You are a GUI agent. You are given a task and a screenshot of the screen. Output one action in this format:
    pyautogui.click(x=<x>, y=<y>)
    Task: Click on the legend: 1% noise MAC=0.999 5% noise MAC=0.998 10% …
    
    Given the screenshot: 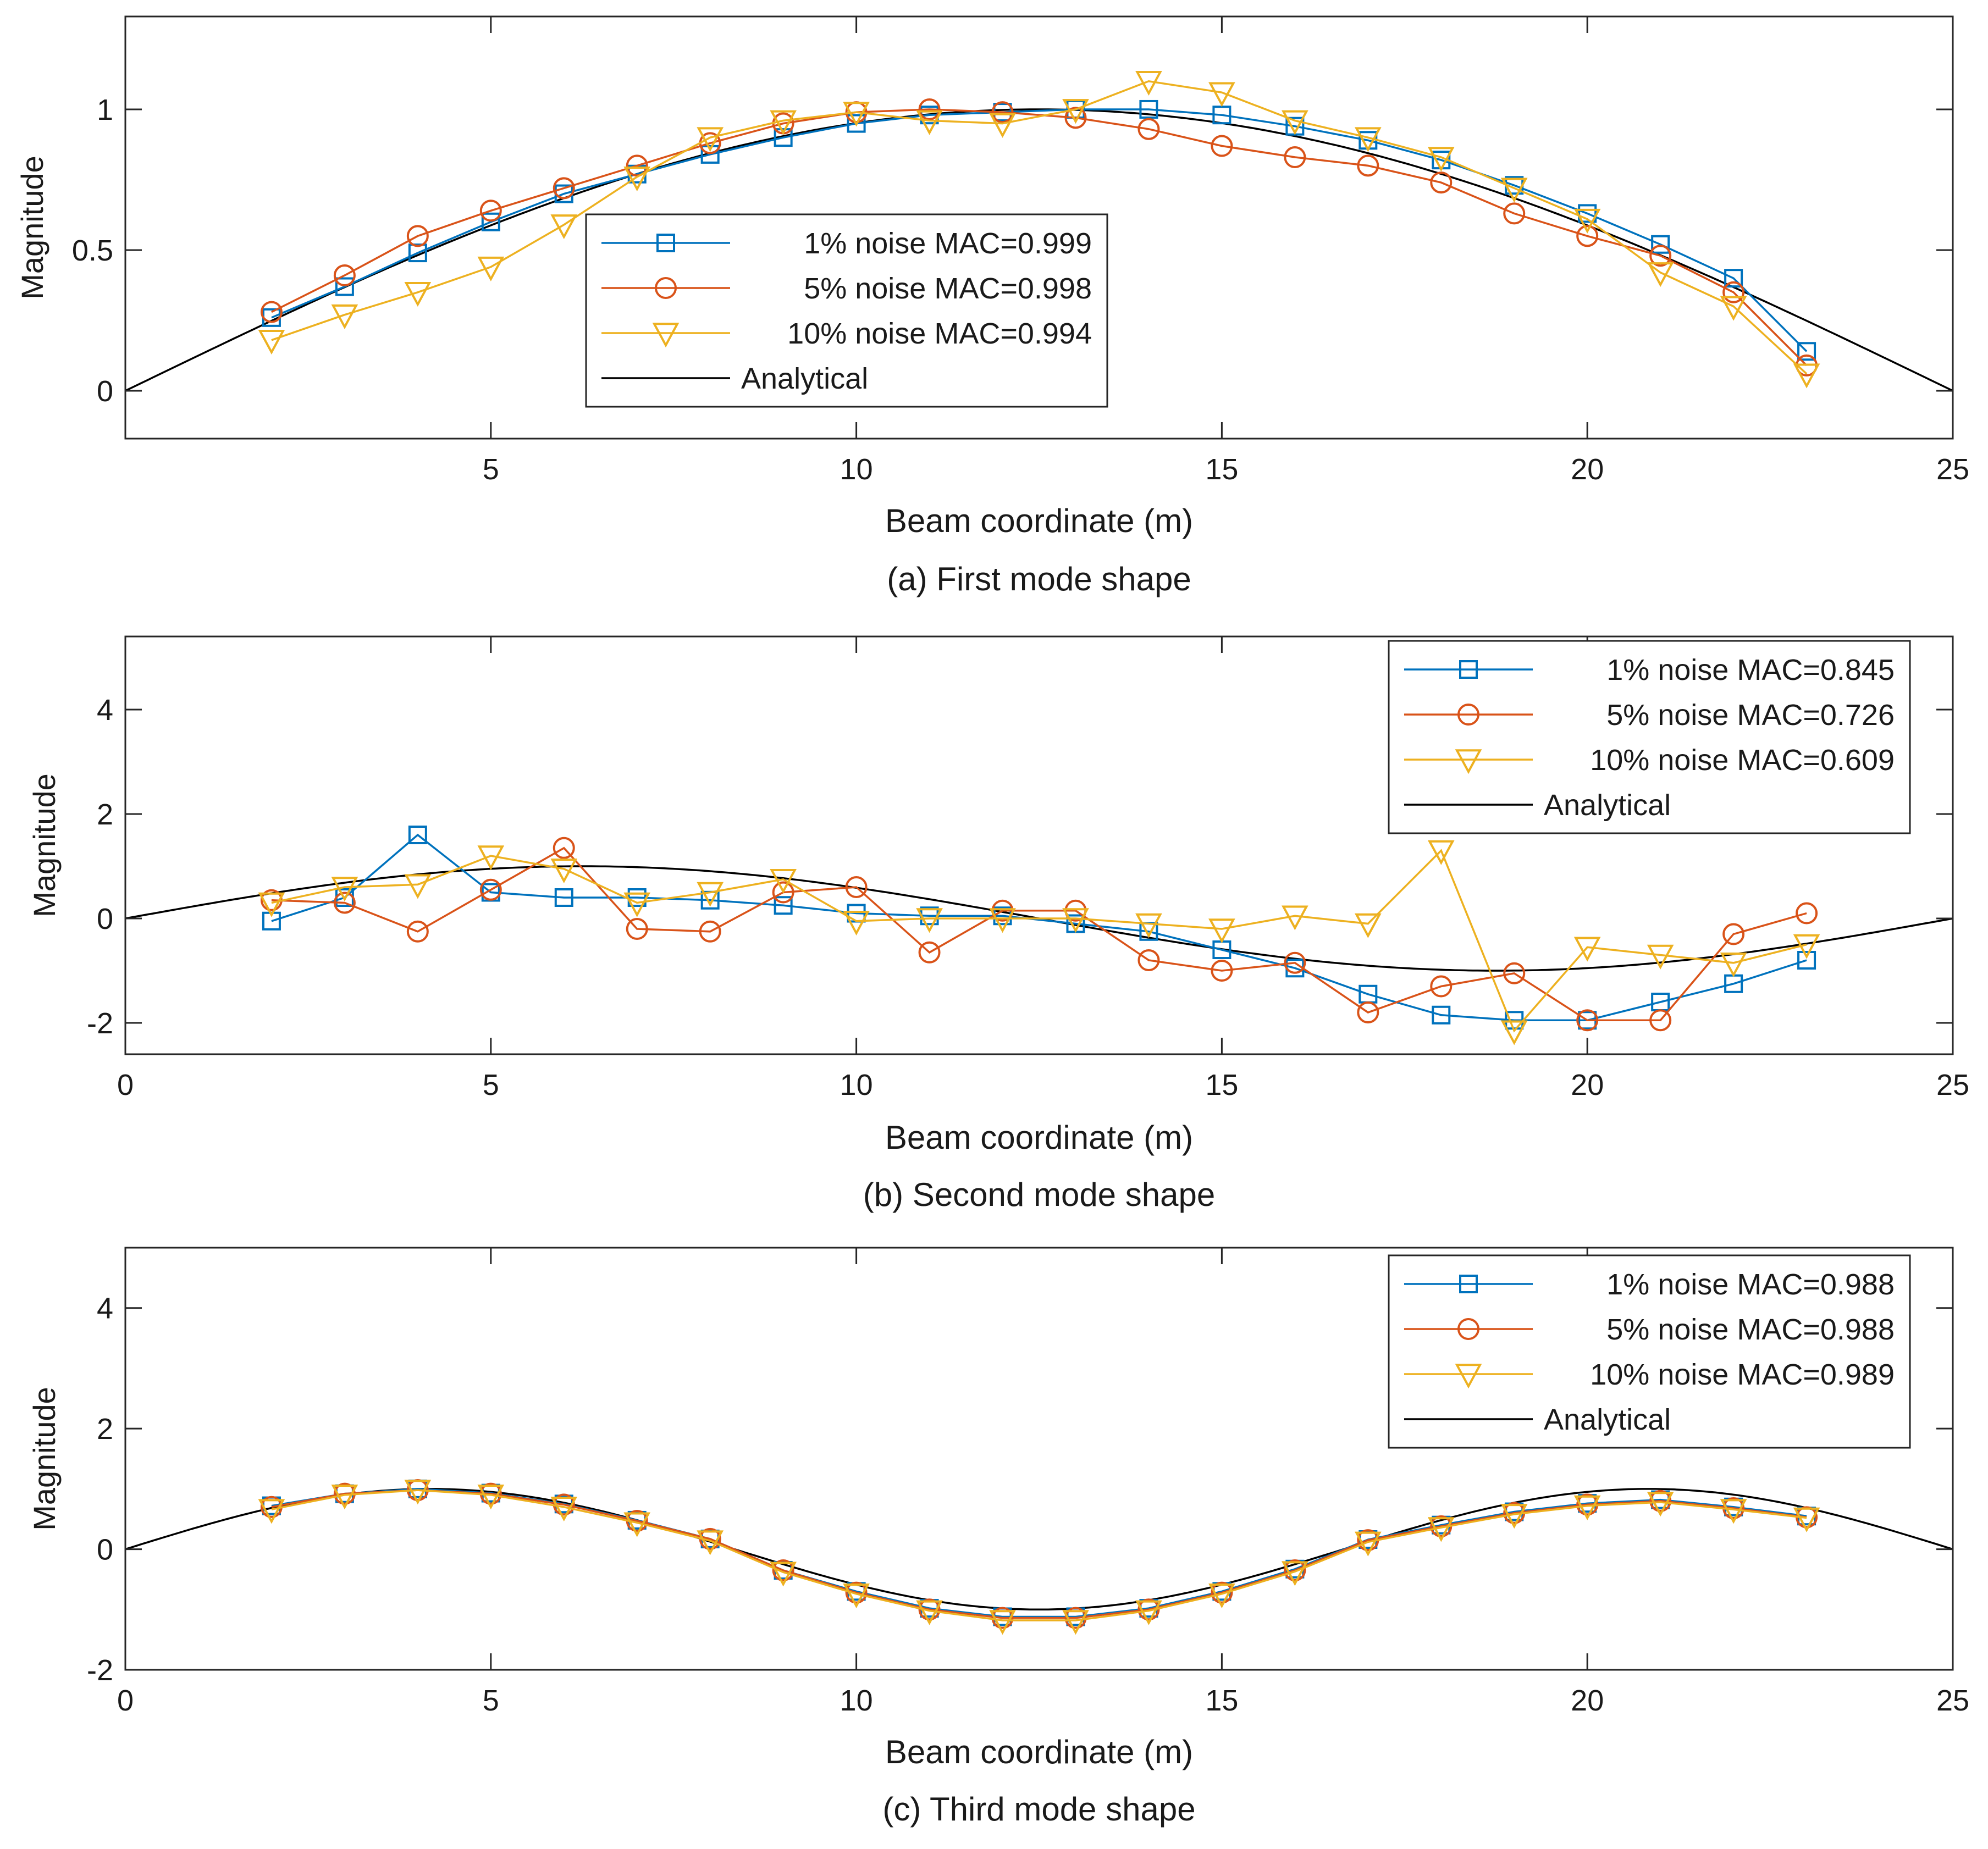 What is the action you would take?
    pyautogui.click(x=846, y=311)
    